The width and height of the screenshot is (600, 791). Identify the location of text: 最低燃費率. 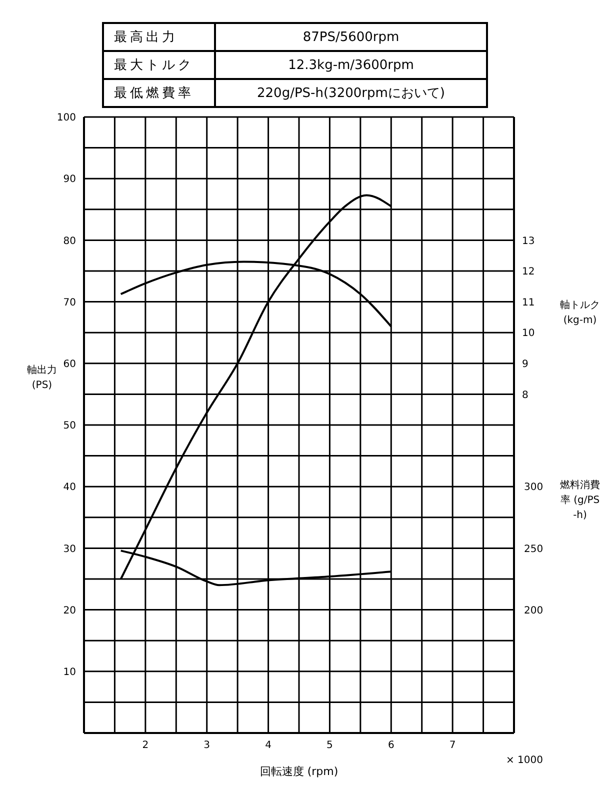
(159, 93).